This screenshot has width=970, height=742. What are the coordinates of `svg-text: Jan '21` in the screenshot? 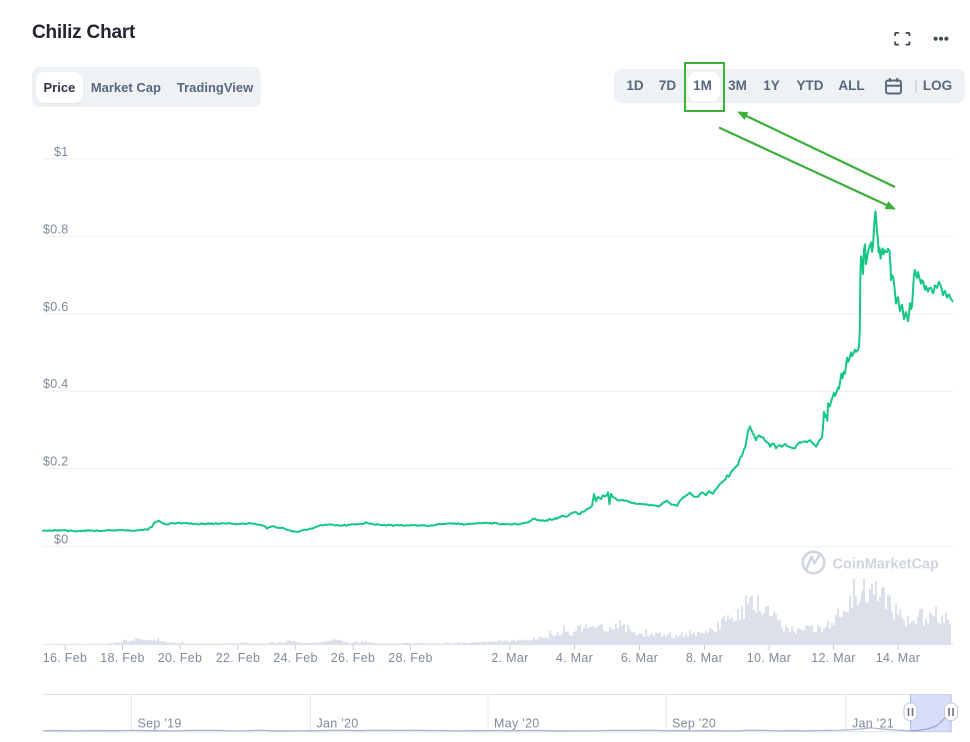 It's located at (873, 724).